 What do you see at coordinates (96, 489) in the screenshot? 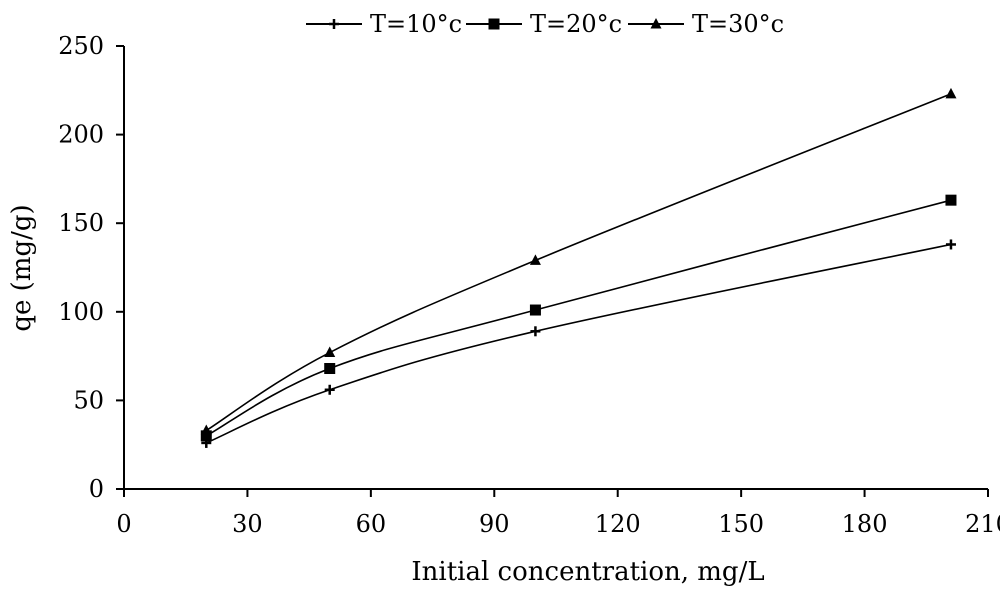
I see `y-tick-label: 0` at bounding box center [96, 489].